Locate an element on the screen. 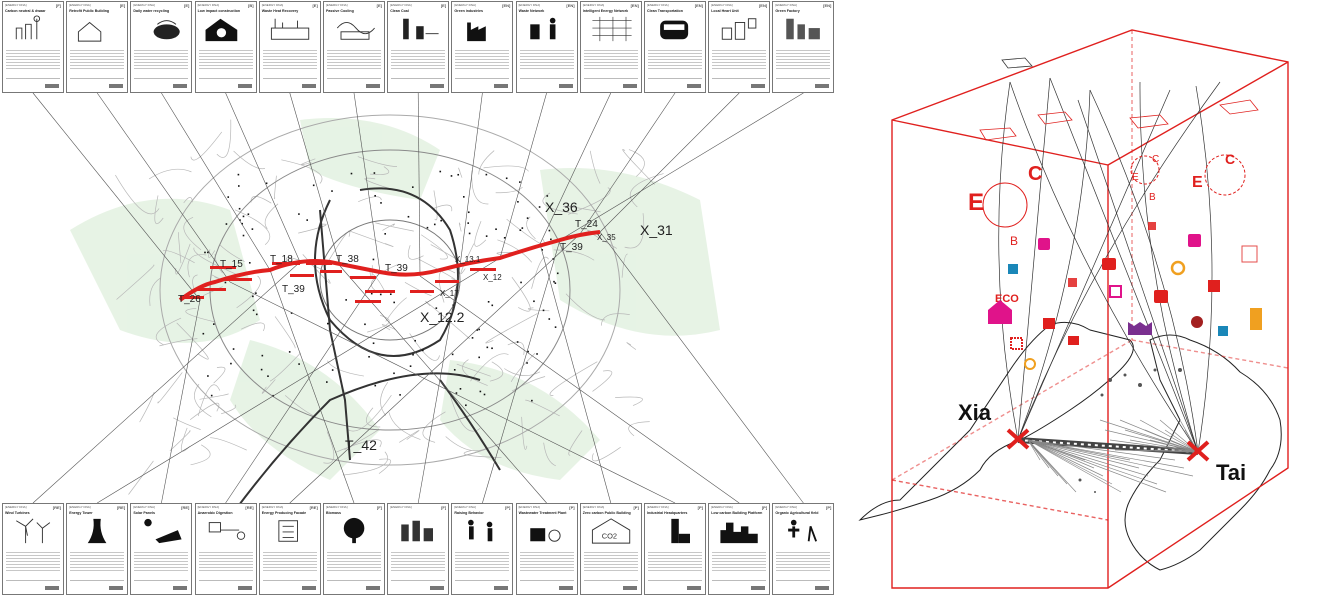  facility-icons is located at coordinates (1125, 296).